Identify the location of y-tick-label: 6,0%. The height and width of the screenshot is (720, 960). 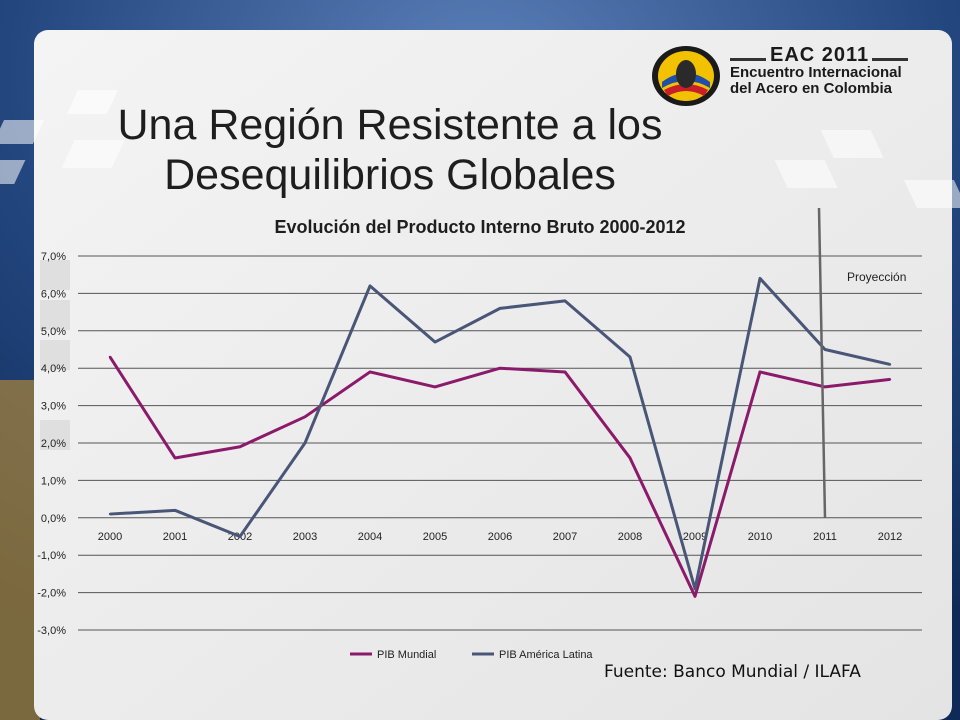
(53, 294).